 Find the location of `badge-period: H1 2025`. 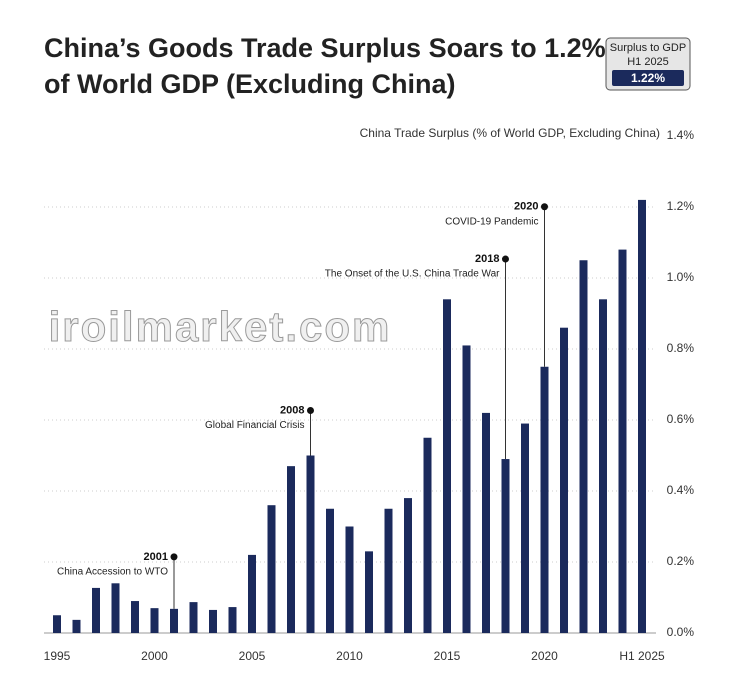

badge-period: H1 2025 is located at coordinates (648, 62).